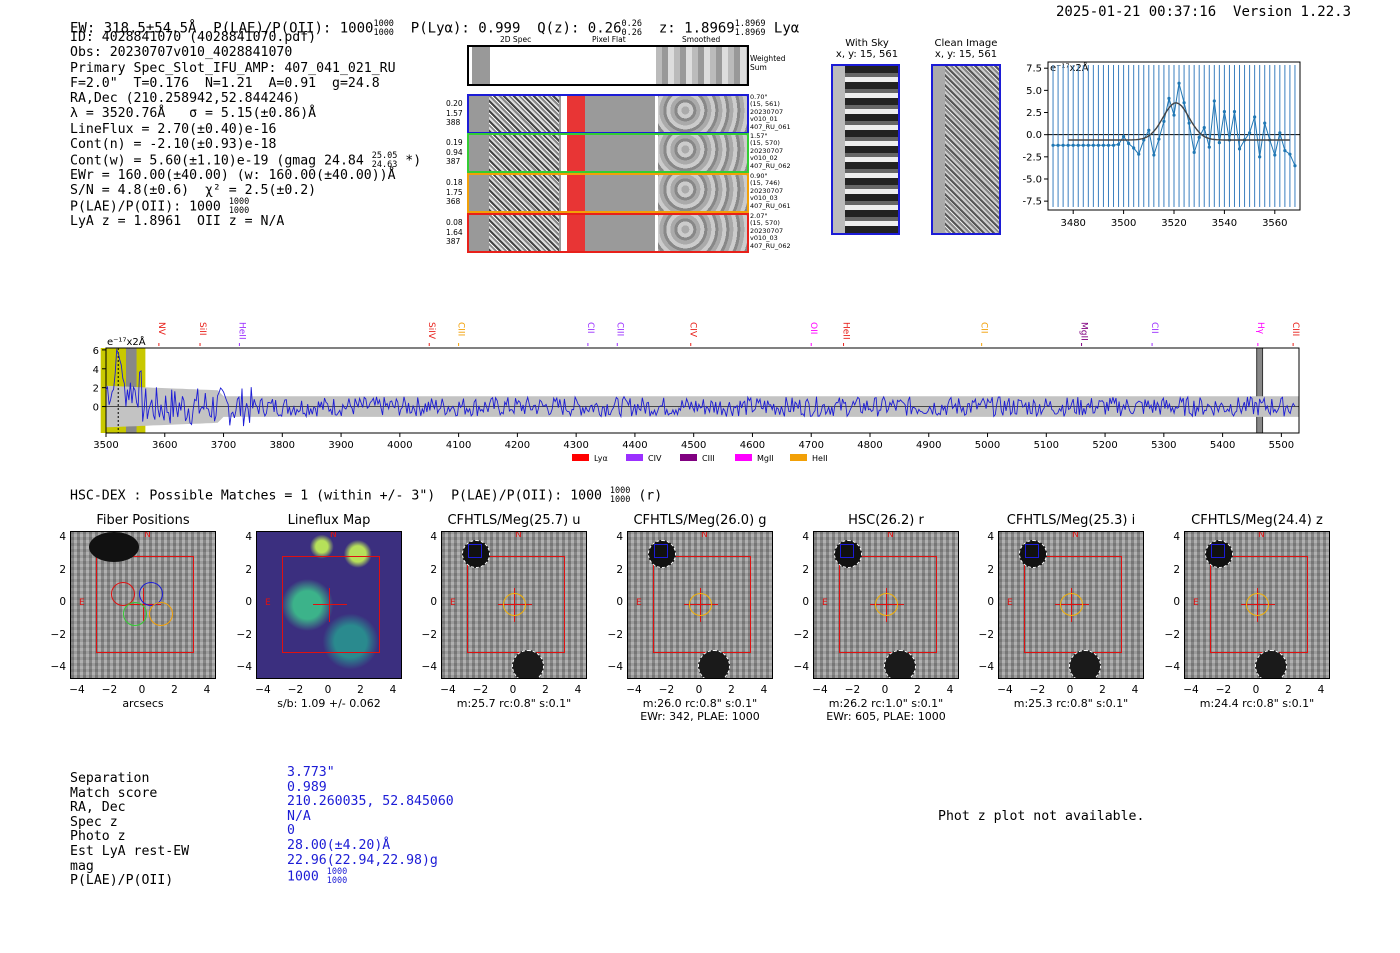 Image resolution: width=1400 pixels, height=953 pixels. I want to click on zoom-gaussian-fit, so click(1179, 121).